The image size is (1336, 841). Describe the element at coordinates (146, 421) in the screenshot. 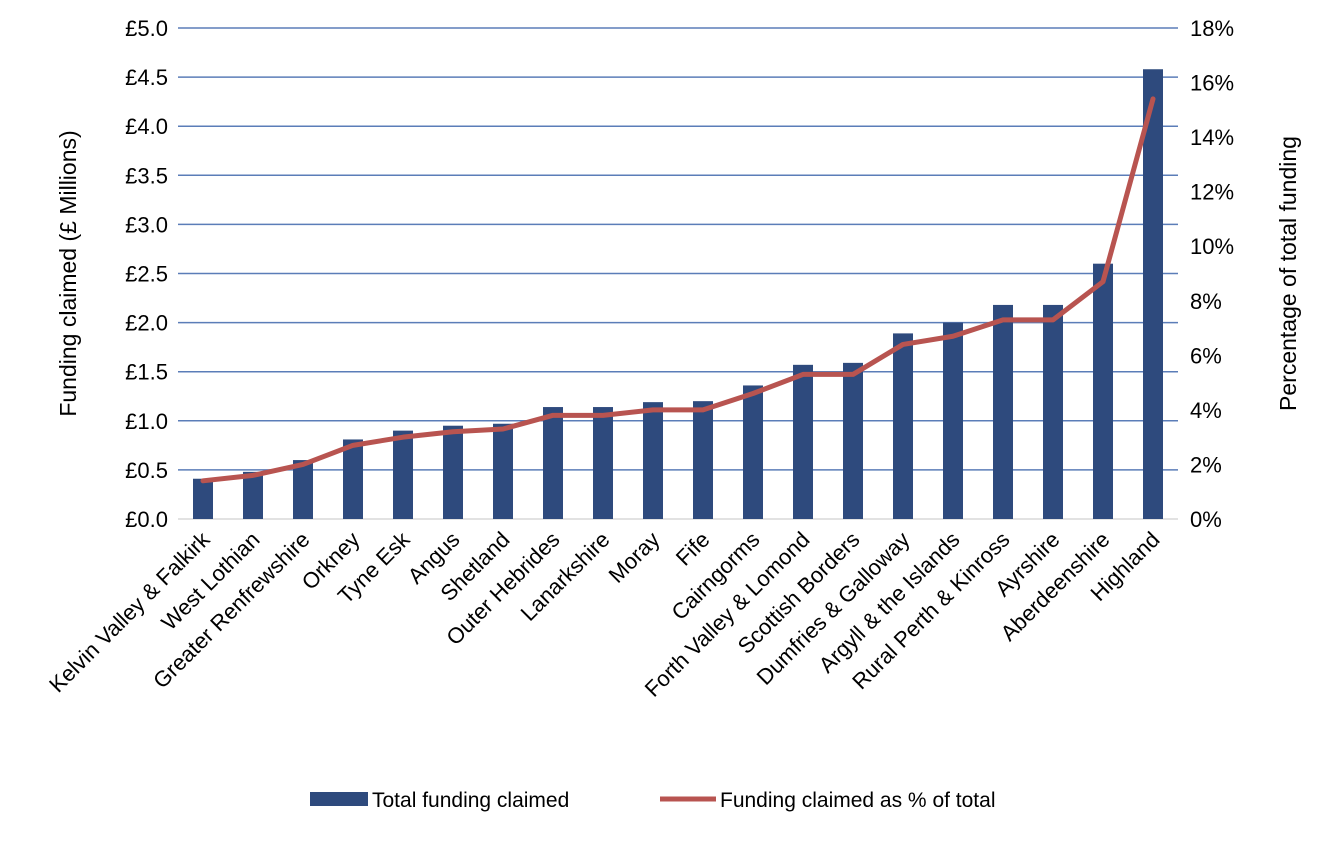

I see `y-tick-label: £1.0` at that location.